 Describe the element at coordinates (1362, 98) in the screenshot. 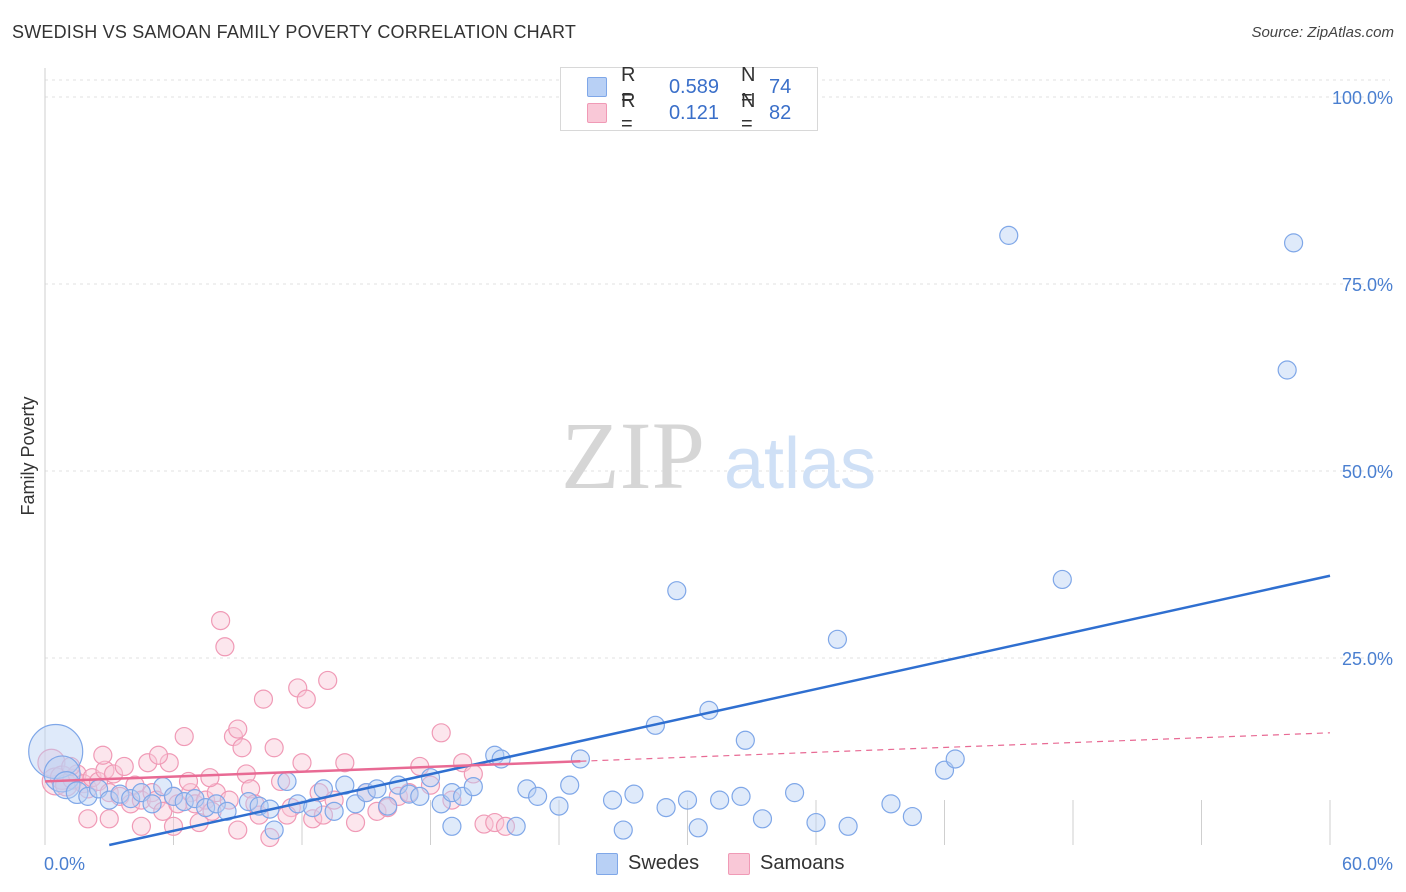

I see `y-tick-label: 100.0%` at that location.